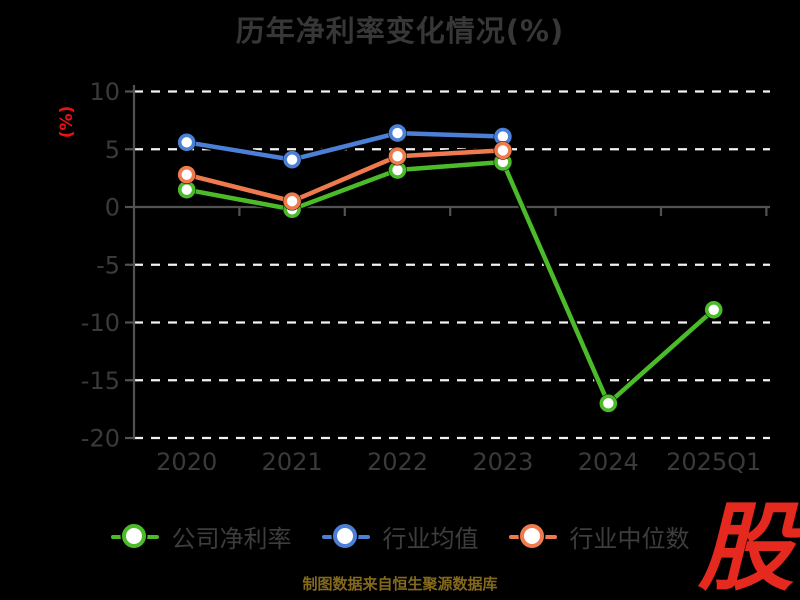 The height and width of the screenshot is (600, 800). Describe the element at coordinates (112, 208) in the screenshot. I see `y-tick-label-0: 0` at that location.